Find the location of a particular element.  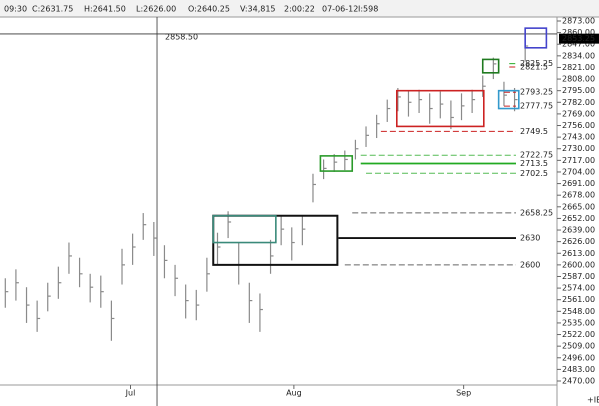

y-tick-label: 2704.00 is located at coordinates (578, 171).